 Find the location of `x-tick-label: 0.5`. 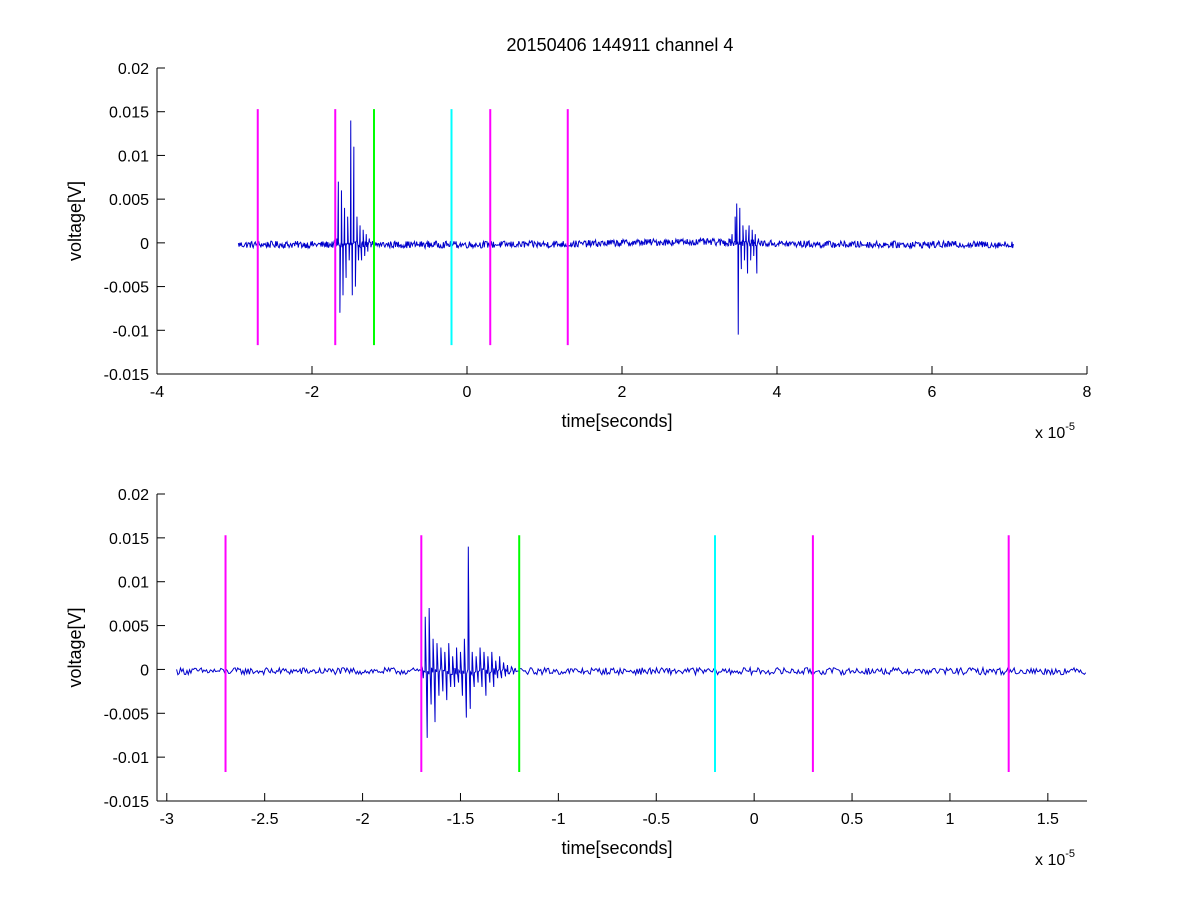

x-tick-label: 0.5 is located at coordinates (852, 819).